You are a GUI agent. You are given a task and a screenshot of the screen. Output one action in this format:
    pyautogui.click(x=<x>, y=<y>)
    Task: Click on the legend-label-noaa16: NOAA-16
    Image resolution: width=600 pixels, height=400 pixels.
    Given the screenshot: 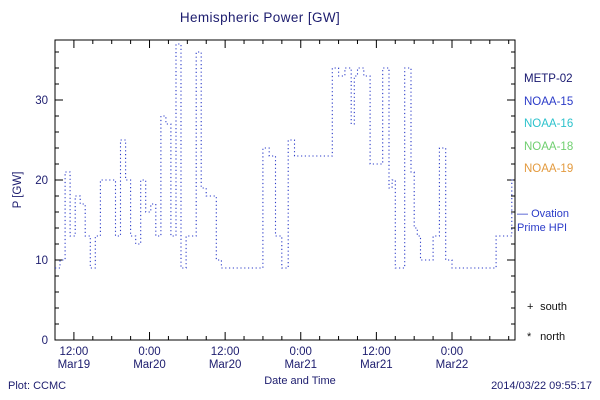 What is the action you would take?
    pyautogui.click(x=549, y=124)
    